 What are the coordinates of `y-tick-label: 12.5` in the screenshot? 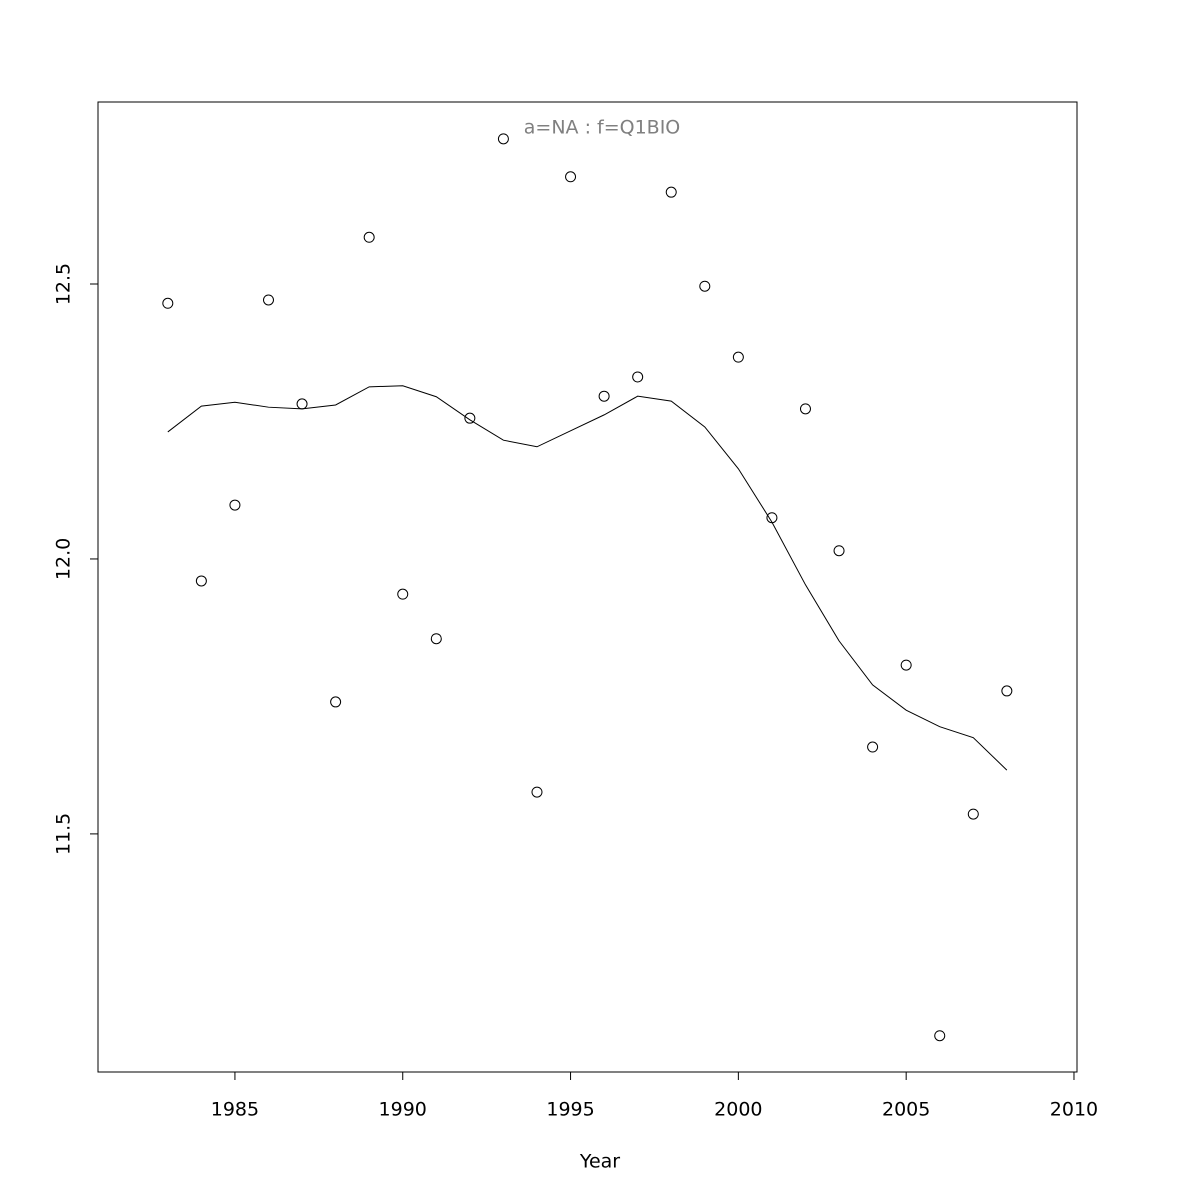 It's located at (64, 284).